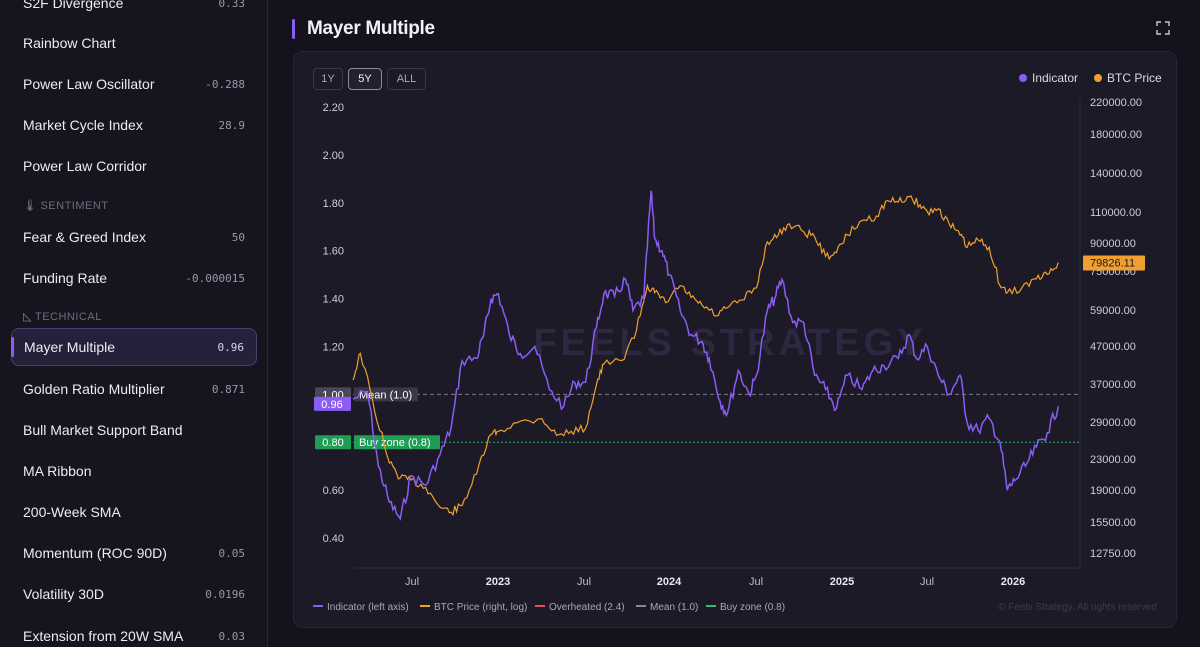  I want to click on sidebar-section-label: TECHNICAL, so click(68, 316).